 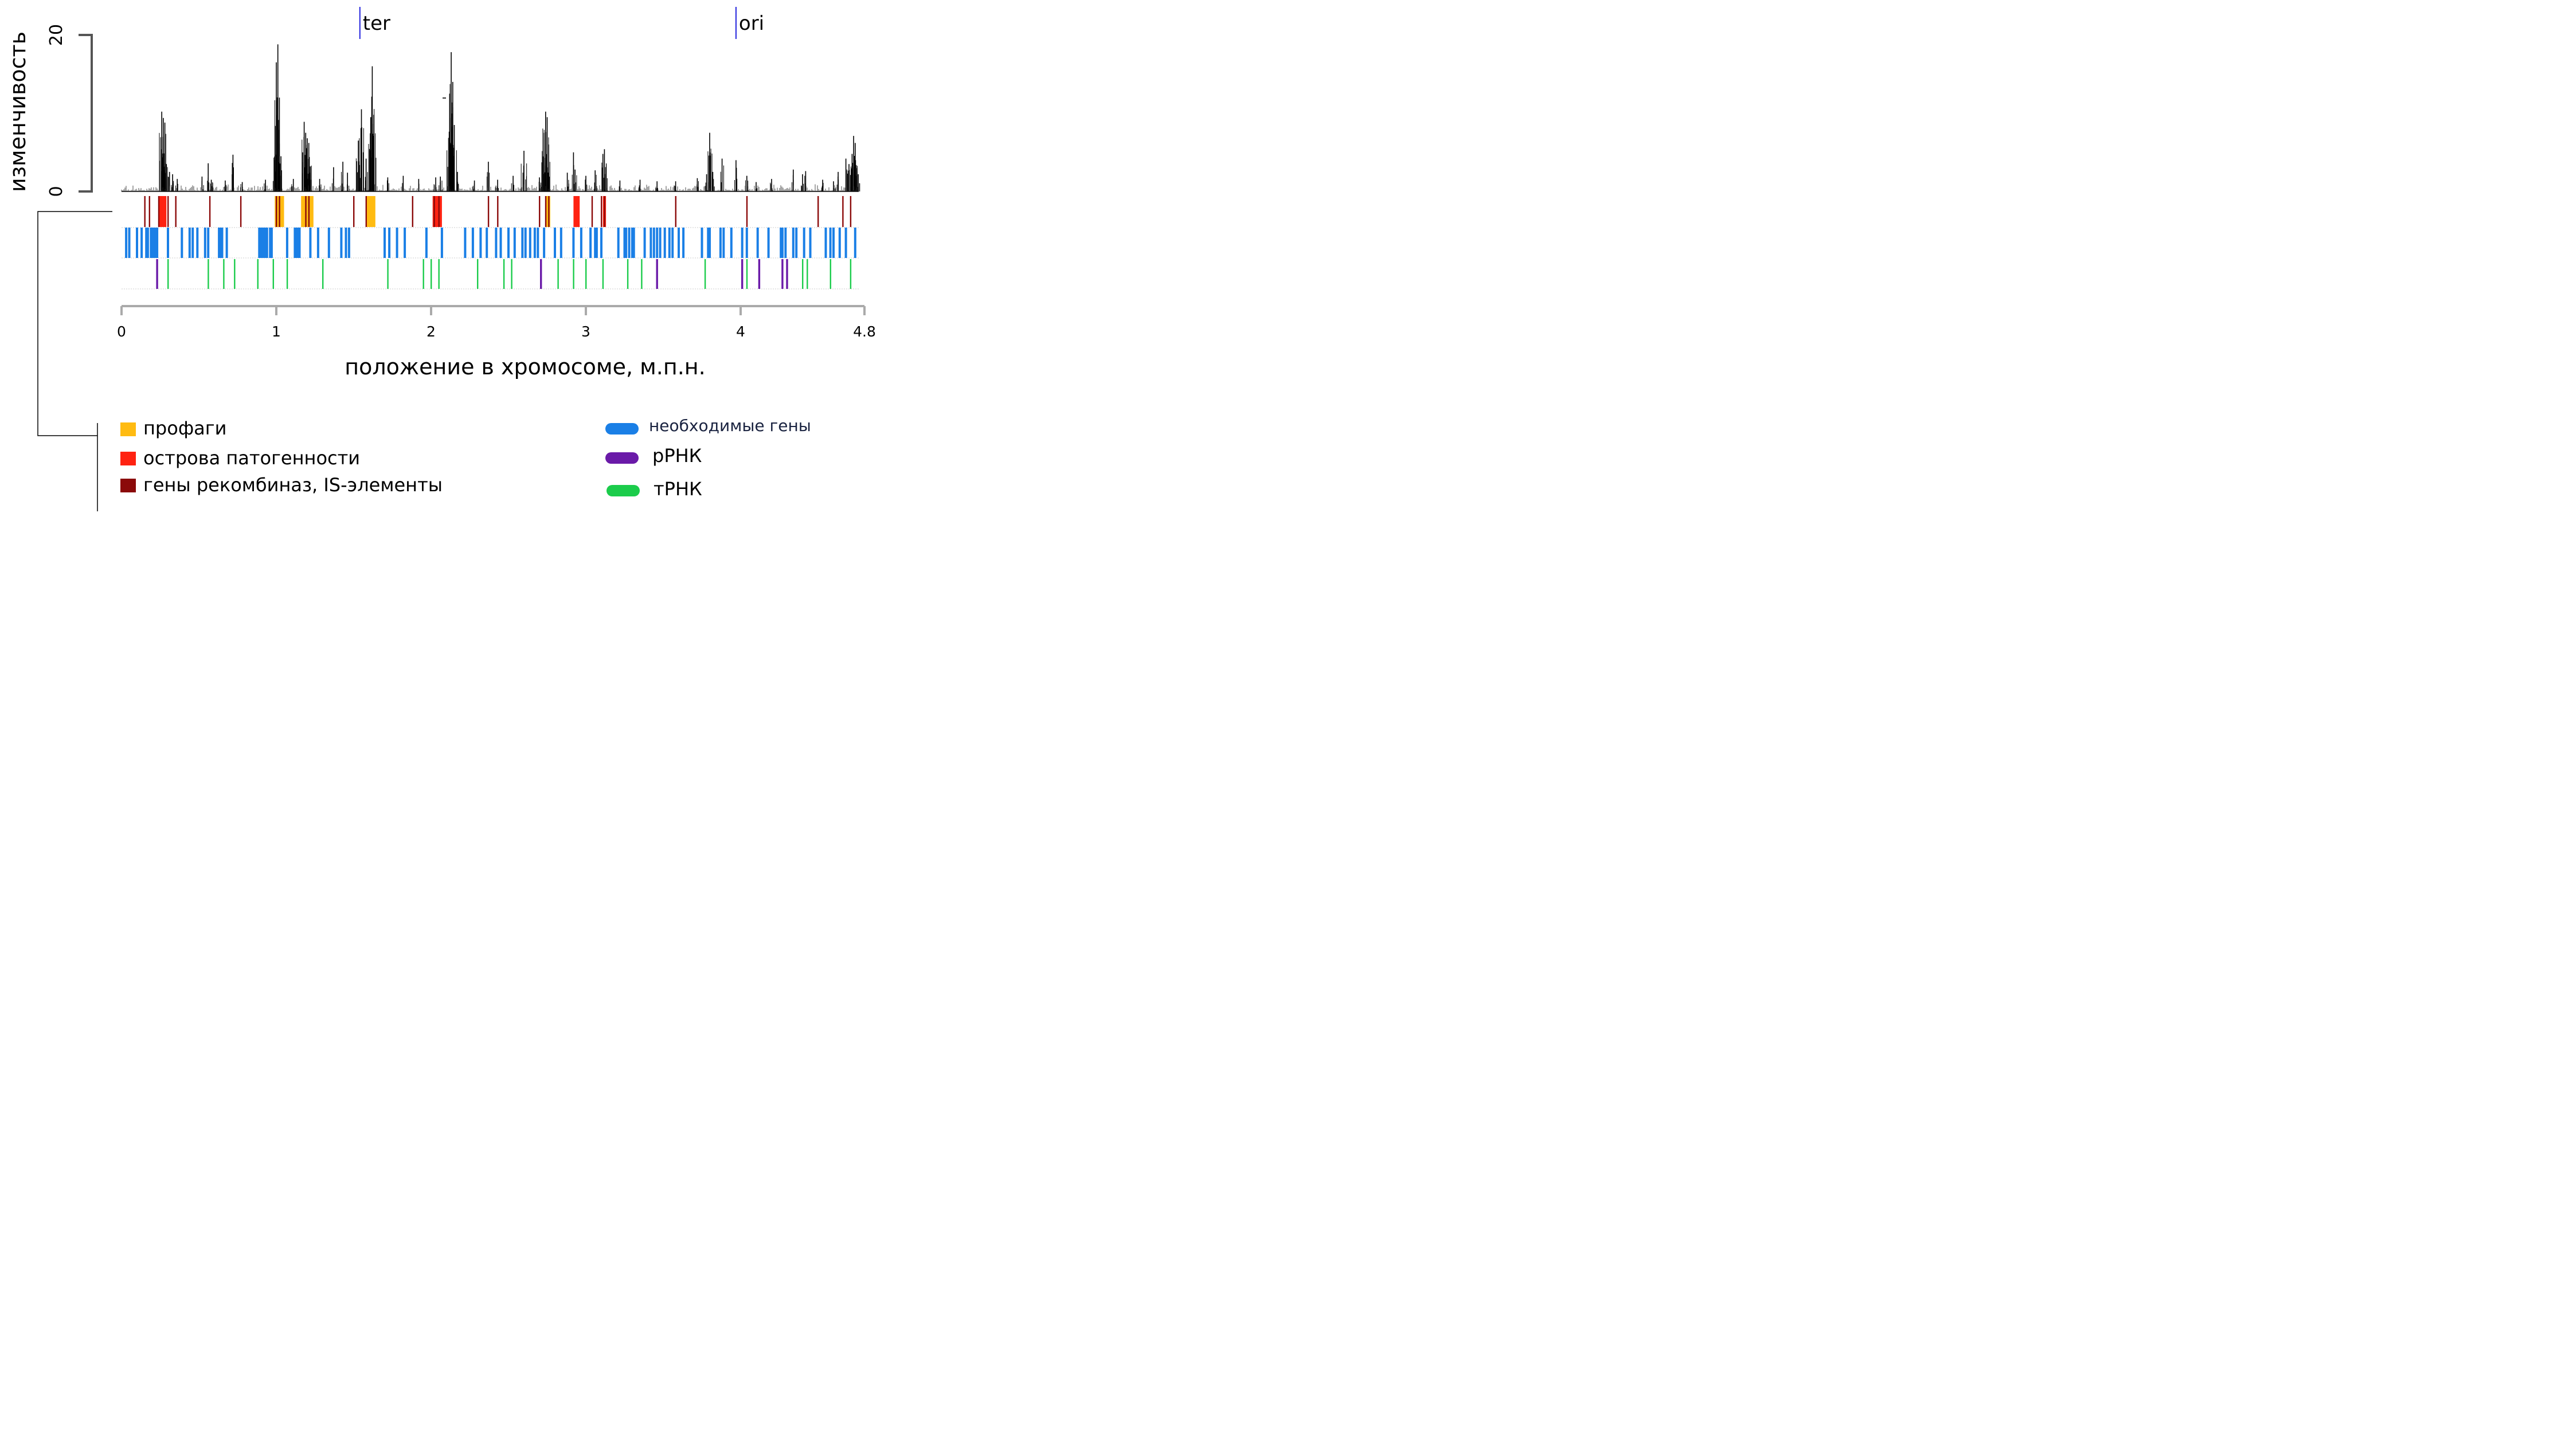 What do you see at coordinates (740, 332) in the screenshot?
I see `x-tick-label: 4` at bounding box center [740, 332].